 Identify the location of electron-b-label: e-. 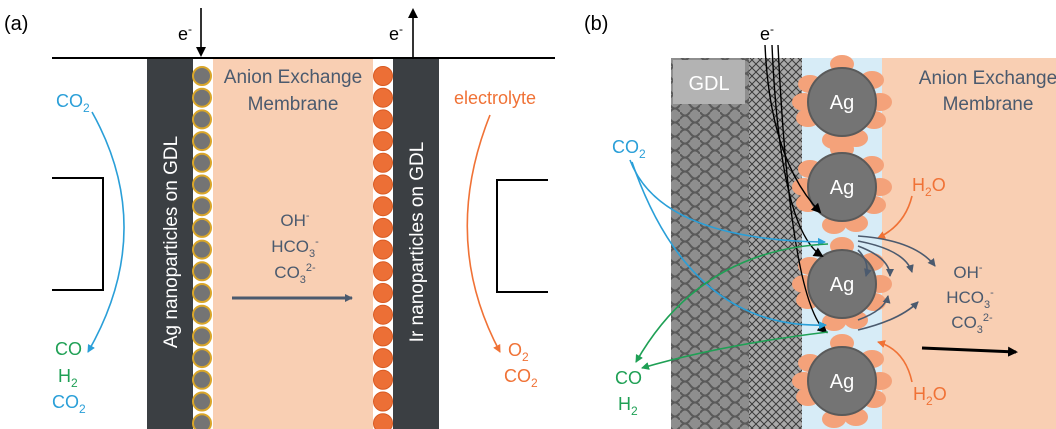
(767, 33).